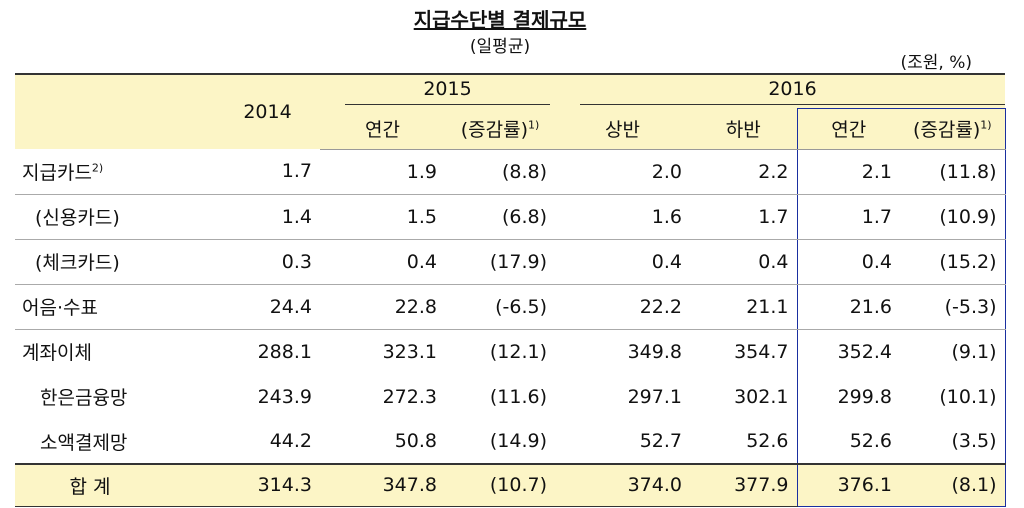 This screenshot has height=508, width=1024. I want to click on cell: 44.2, so click(290, 441).